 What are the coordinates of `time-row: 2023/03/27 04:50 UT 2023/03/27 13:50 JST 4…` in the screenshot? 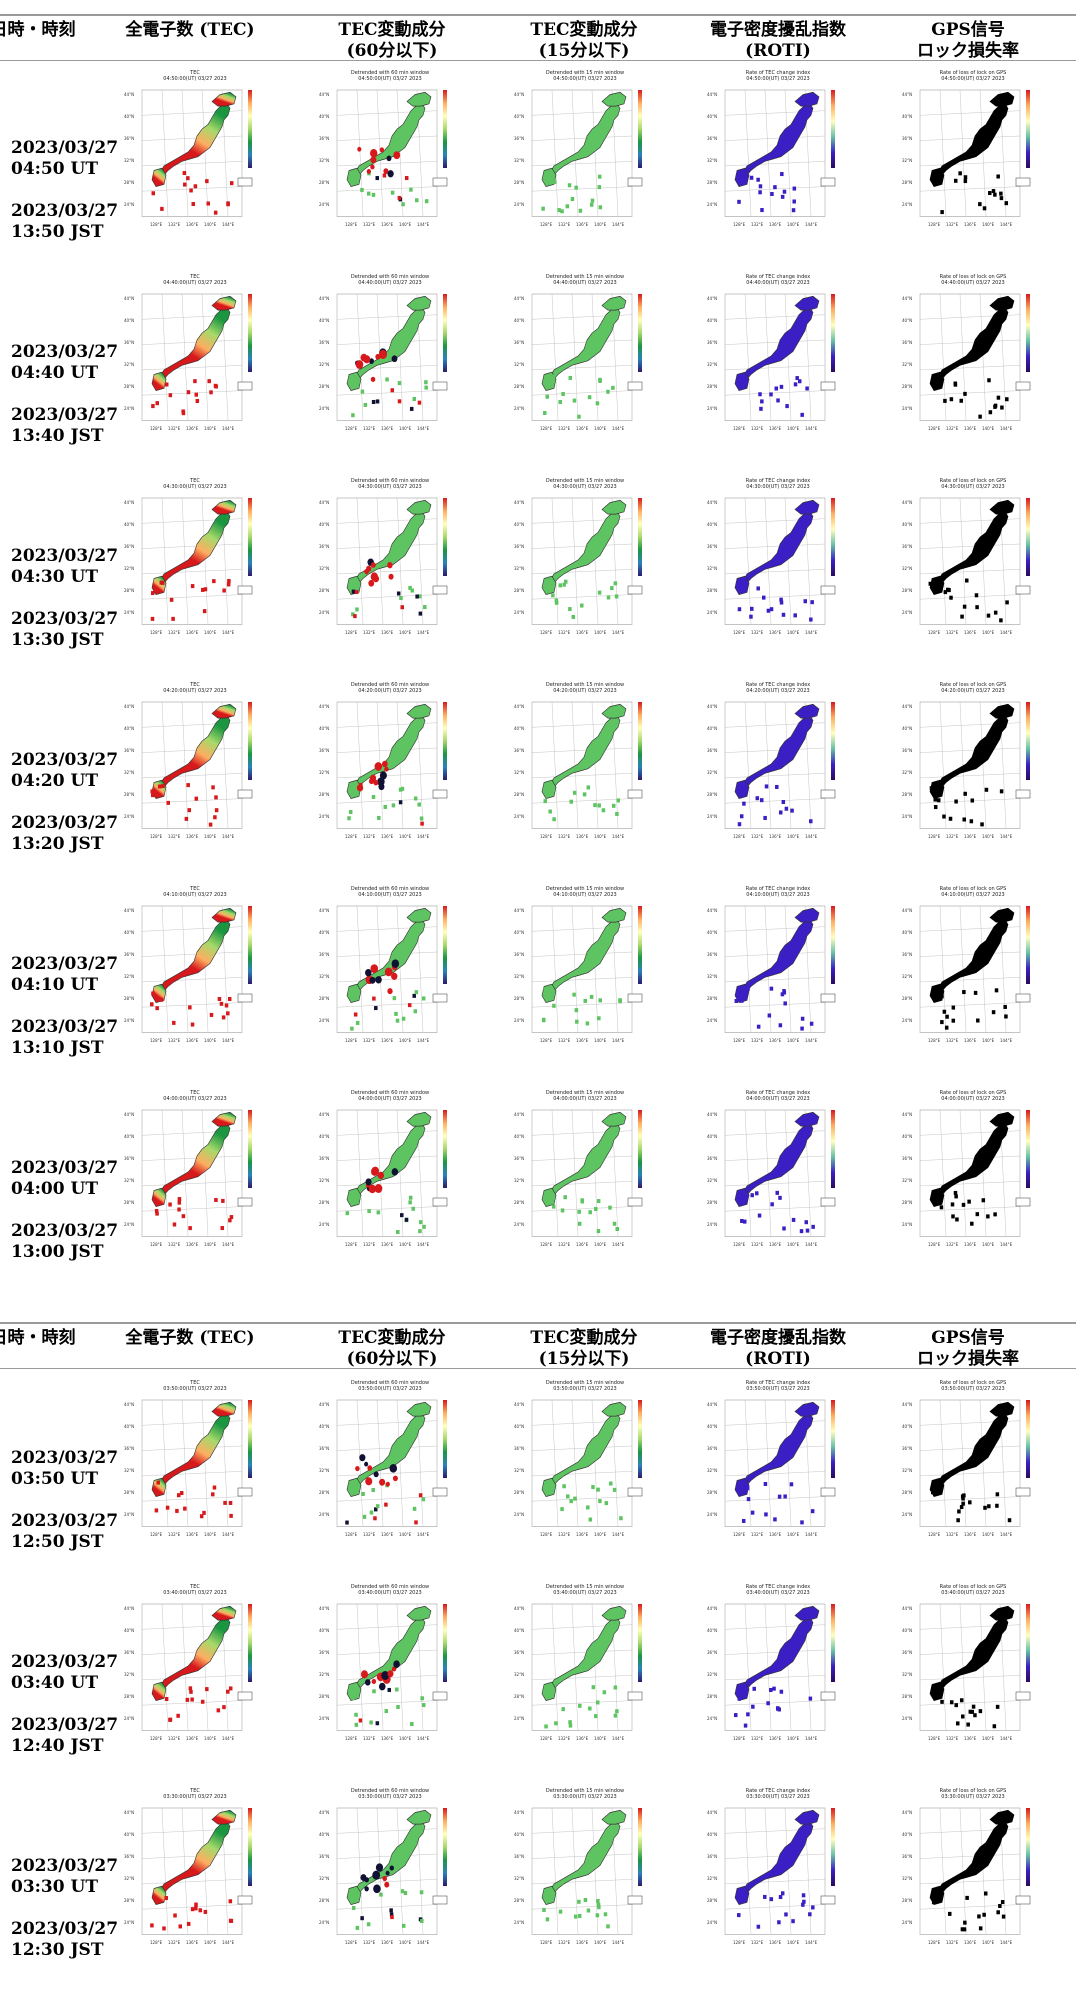 It's located at (538, 170).